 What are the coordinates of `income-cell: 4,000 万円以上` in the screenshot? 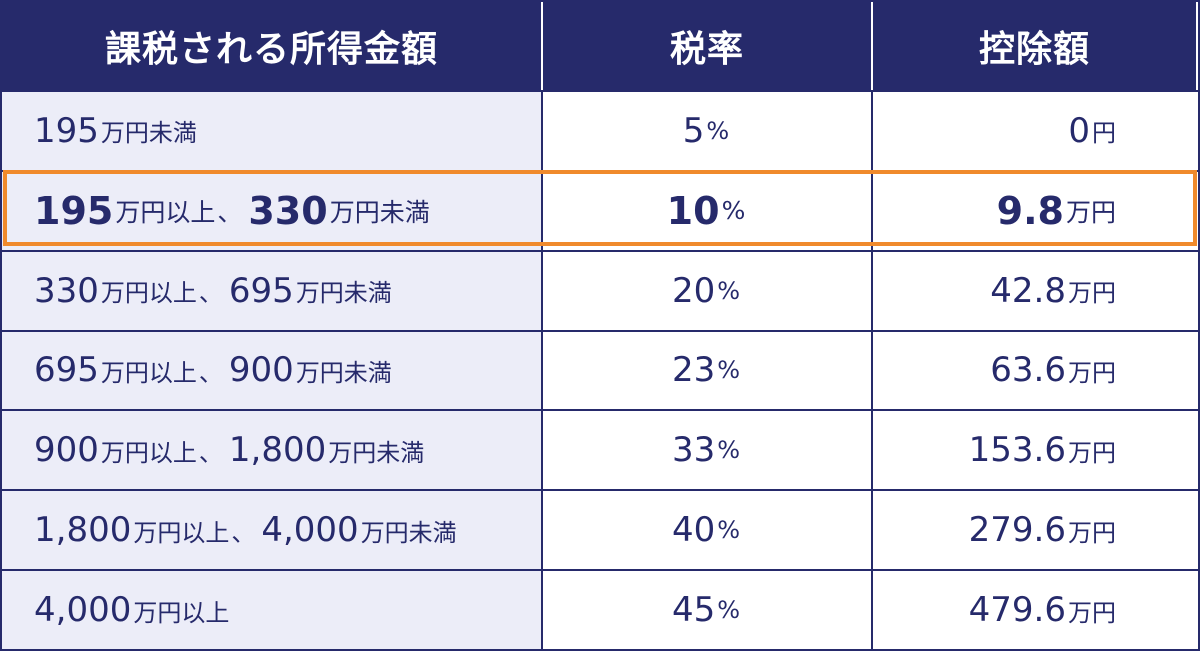 It's located at (272, 609).